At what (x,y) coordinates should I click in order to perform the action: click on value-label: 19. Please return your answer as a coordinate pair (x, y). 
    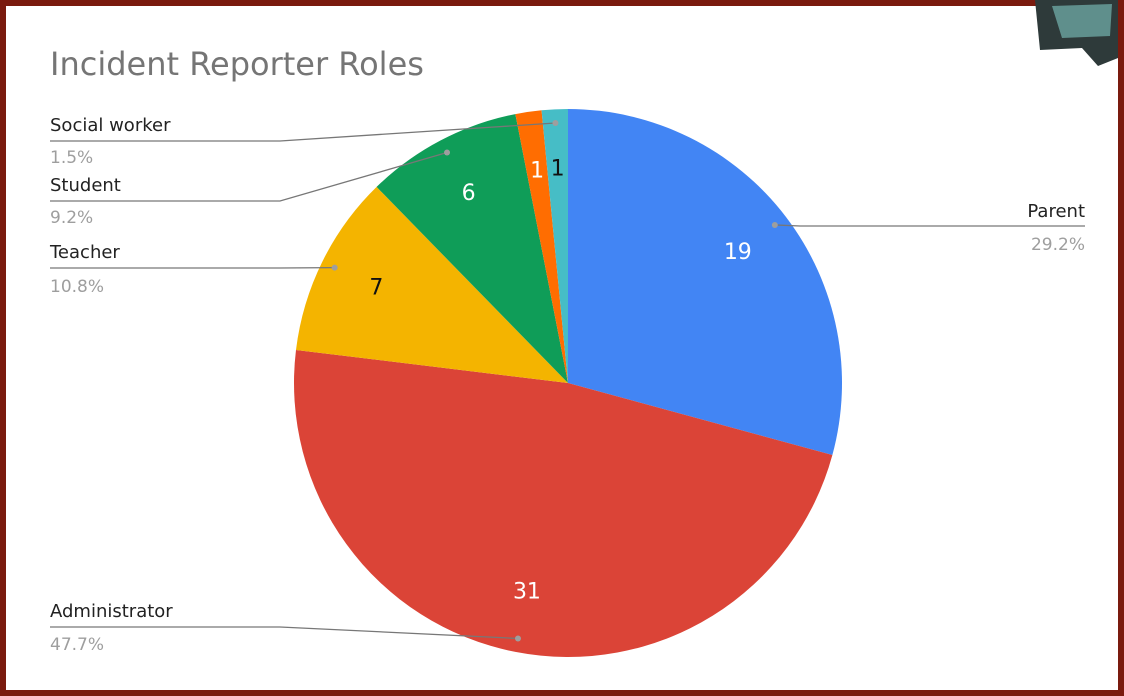
    Looking at the image, I should click on (738, 252).